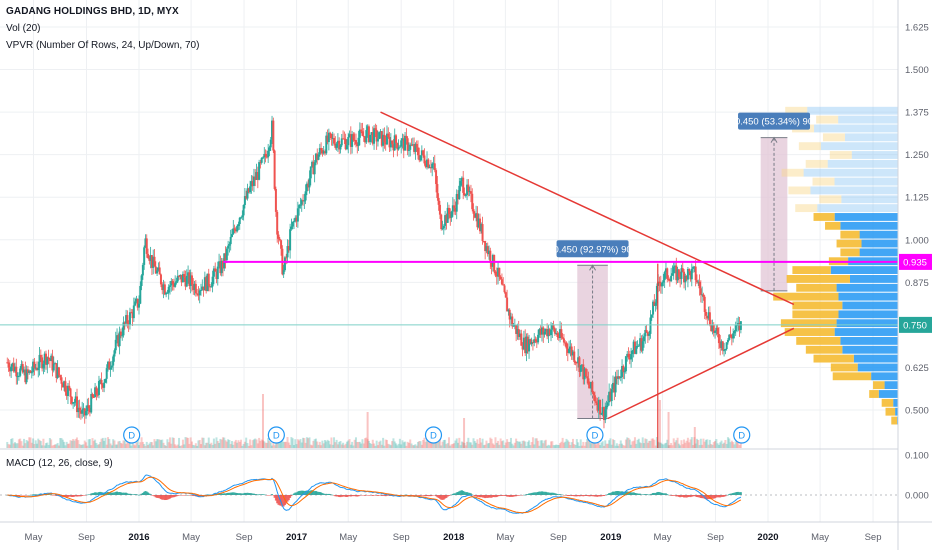 Image resolution: width=932 pixels, height=555 pixels. What do you see at coordinates (868, 119) in the screenshot?
I see `vp-bar-faded` at bounding box center [868, 119].